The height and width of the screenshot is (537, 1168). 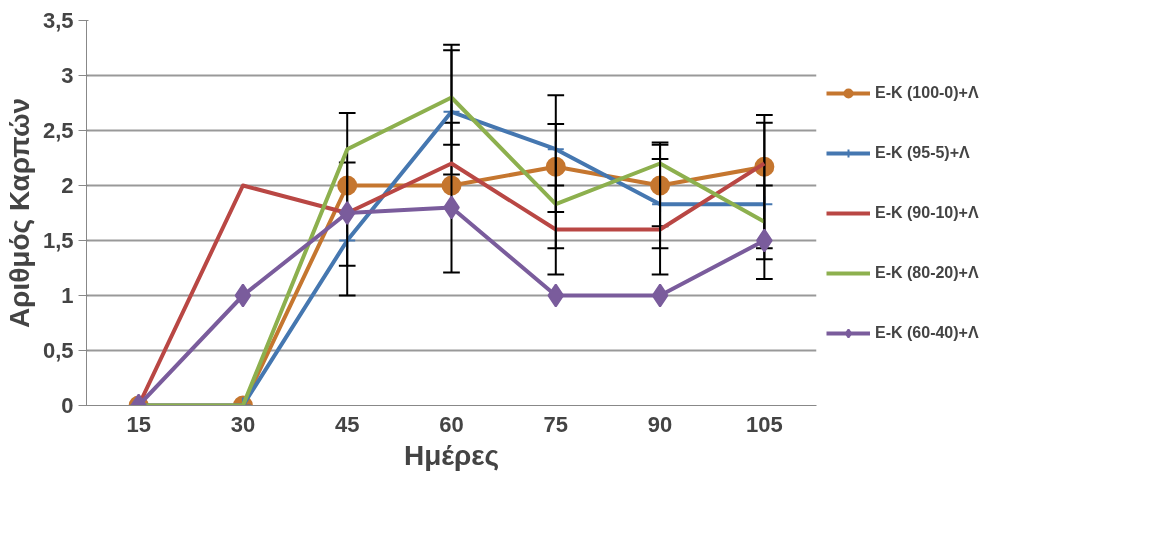 What do you see at coordinates (347, 424) in the screenshot?
I see `x-tick-label: 45` at bounding box center [347, 424].